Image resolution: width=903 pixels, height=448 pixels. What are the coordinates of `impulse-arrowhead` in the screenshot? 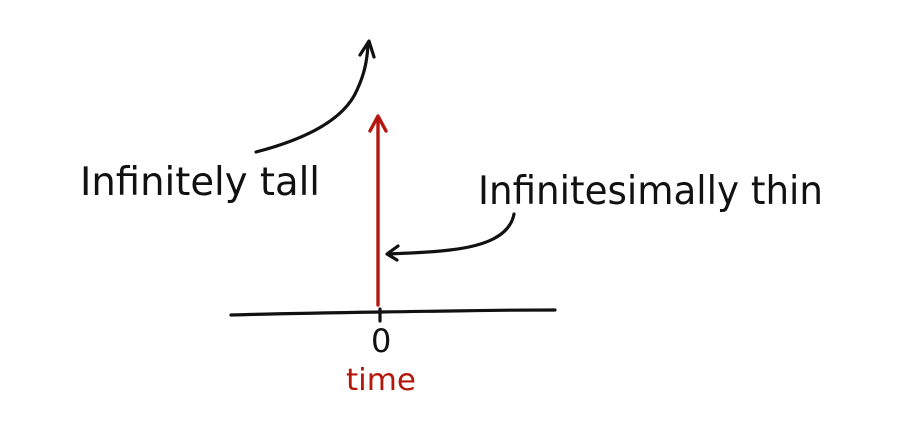 It's located at (378, 123).